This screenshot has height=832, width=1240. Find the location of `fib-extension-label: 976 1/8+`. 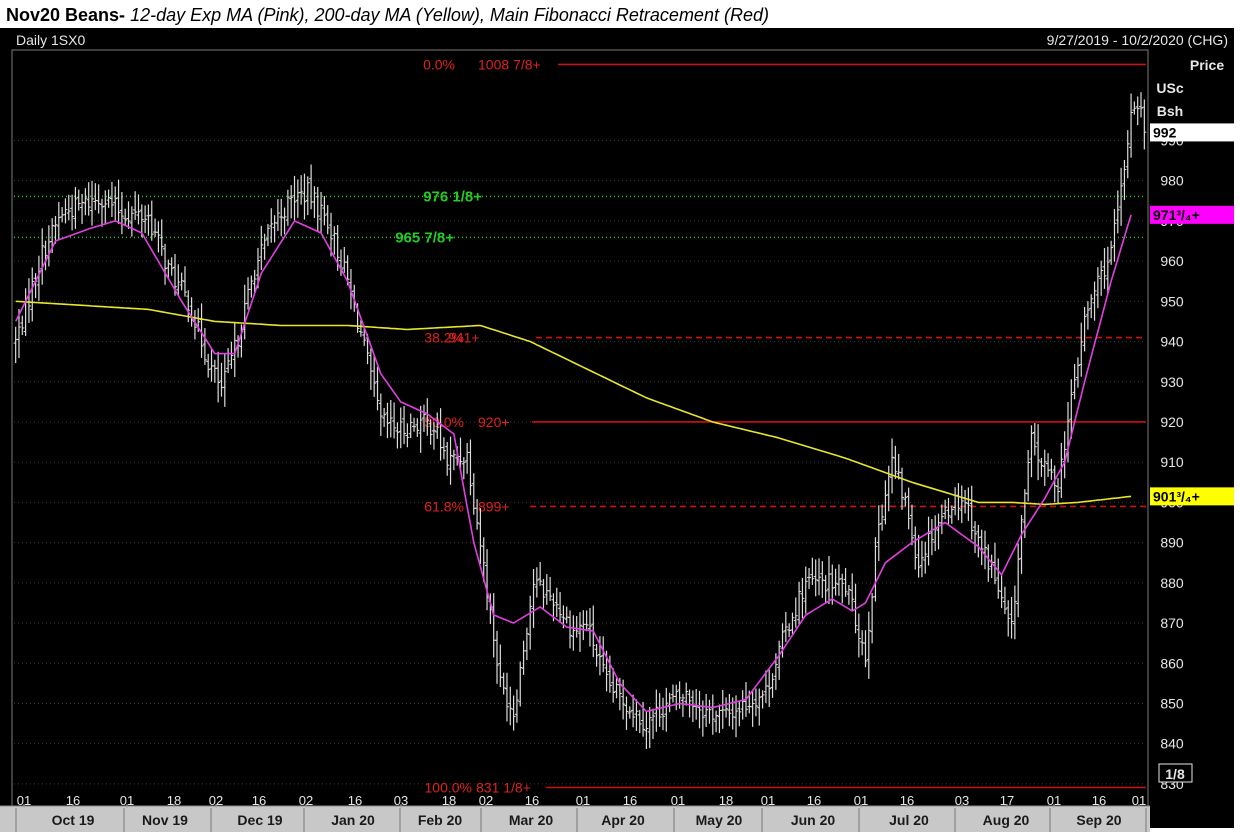

fib-extension-label: 976 1/8+ is located at coordinates (452, 196).